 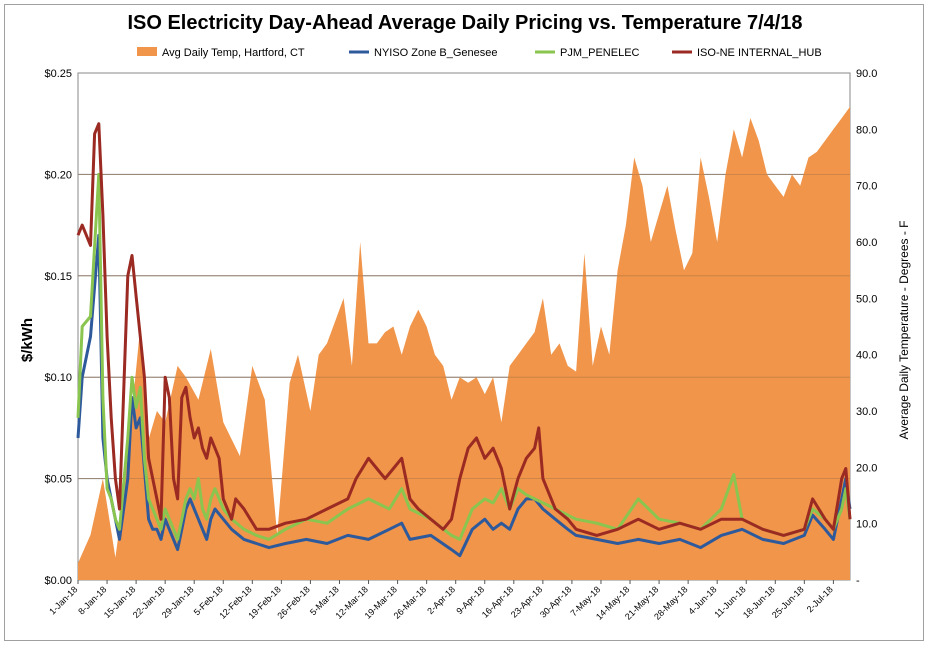 What do you see at coordinates (441, 600) in the screenshot?
I see `x-tick-label: 2-Apr-18` at bounding box center [441, 600].